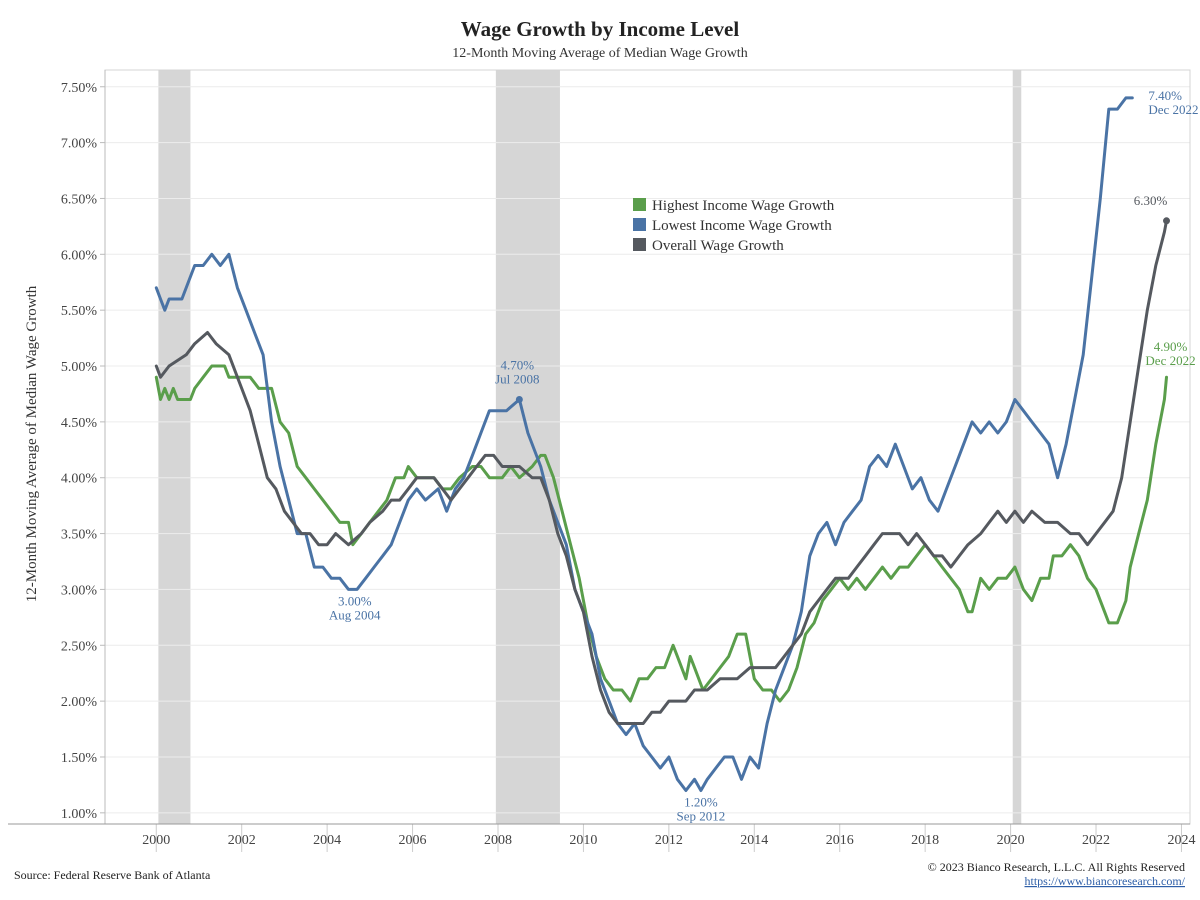 The height and width of the screenshot is (900, 1200). What do you see at coordinates (1096, 840) in the screenshot?
I see `x-tick-label: 2022` at bounding box center [1096, 840].